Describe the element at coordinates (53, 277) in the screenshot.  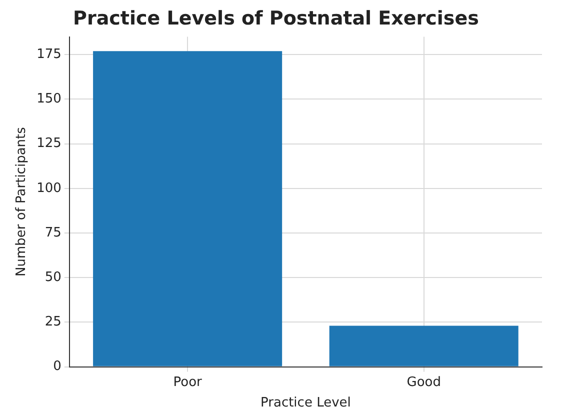
I see `y-tick-label: 50` at that location.